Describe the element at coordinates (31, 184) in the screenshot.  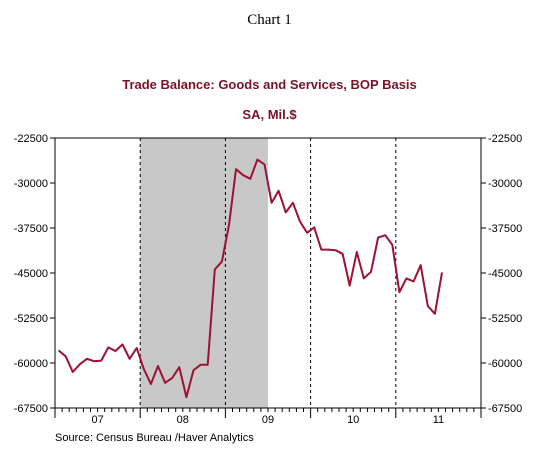
I see `y-tick-label-left: -30000` at that location.